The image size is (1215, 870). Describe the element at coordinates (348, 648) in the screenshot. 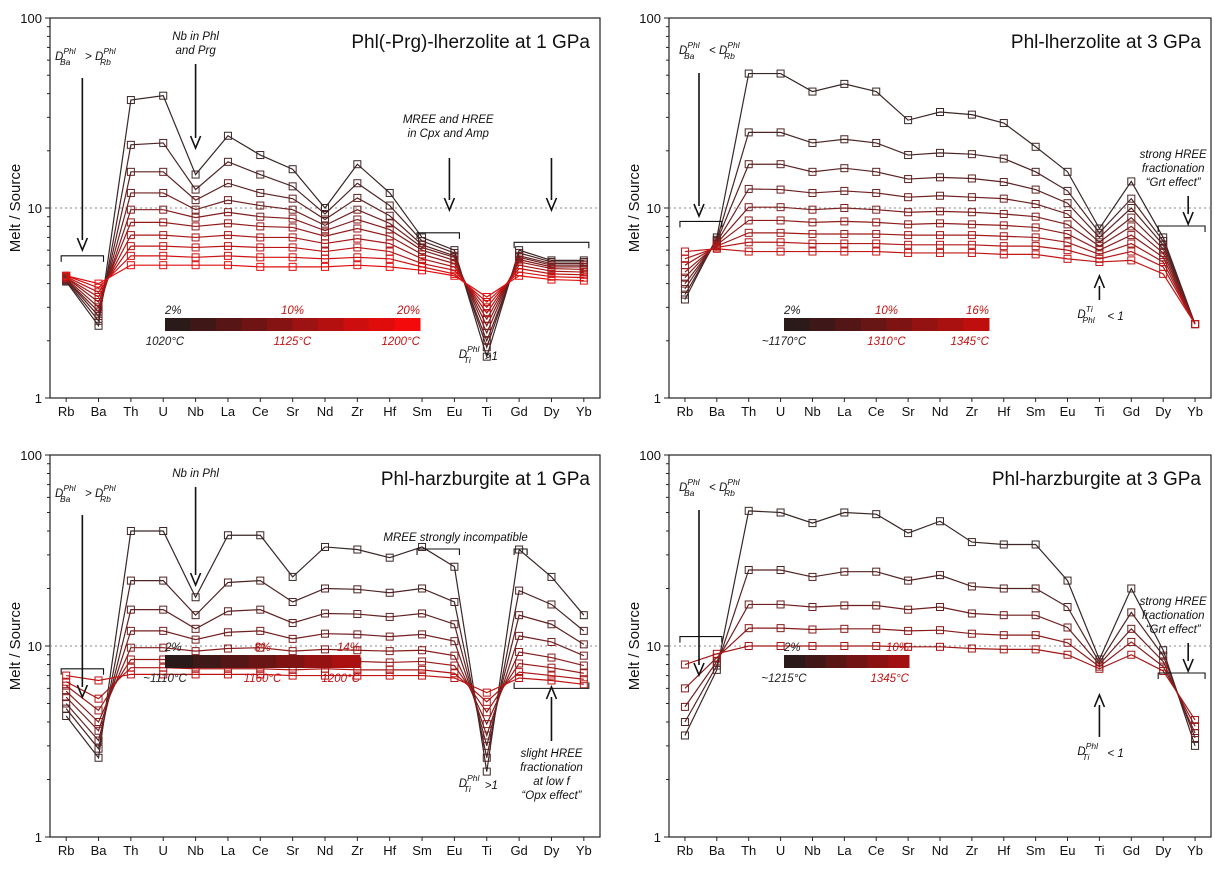

I see `colorbar-top-label: 14%` at that location.